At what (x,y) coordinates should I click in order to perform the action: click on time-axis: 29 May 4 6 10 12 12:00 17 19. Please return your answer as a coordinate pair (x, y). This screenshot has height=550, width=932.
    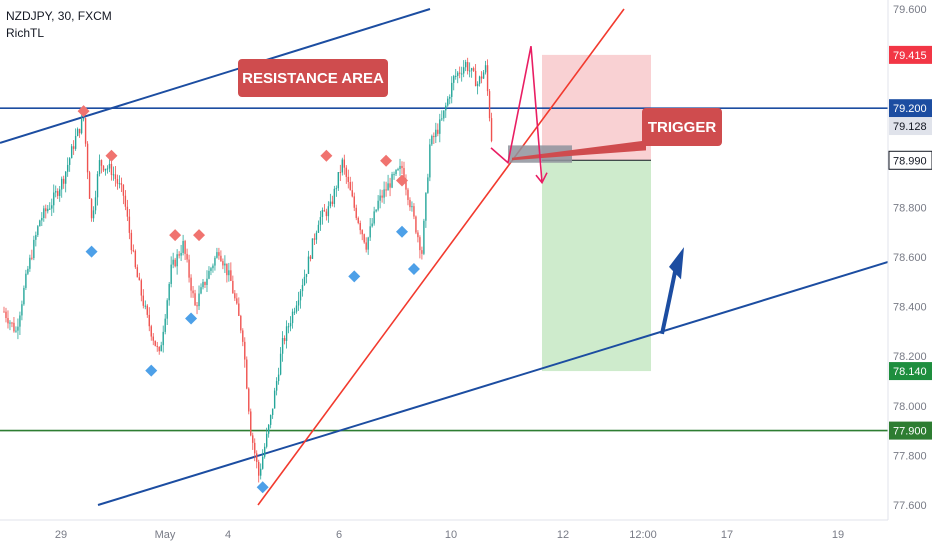
    Looking at the image, I should click on (444, 530).